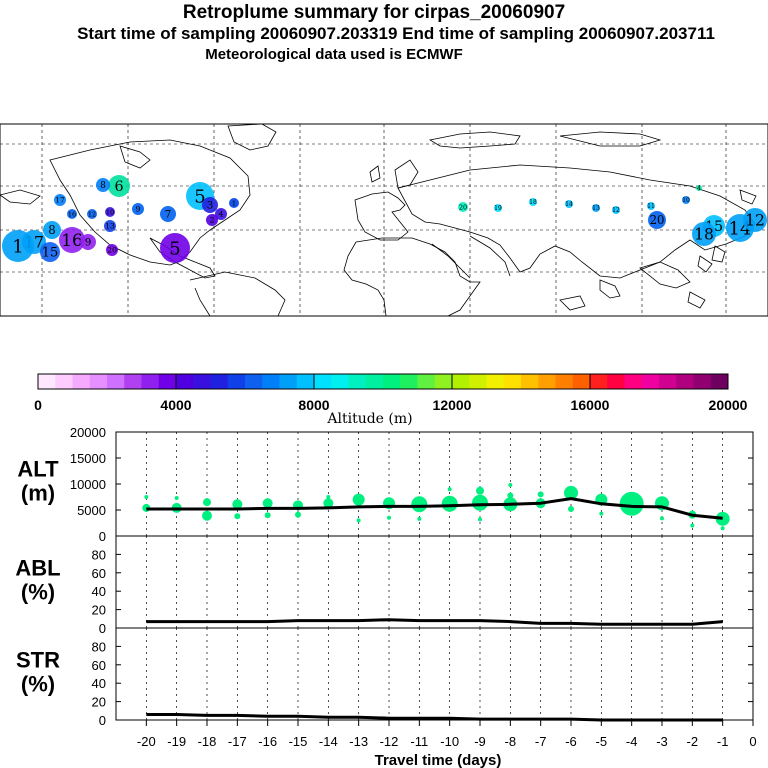 The image size is (768, 768). Describe the element at coordinates (334, 54) in the screenshot. I see `met-data-line: Meteorological data used is ECMWF` at that location.